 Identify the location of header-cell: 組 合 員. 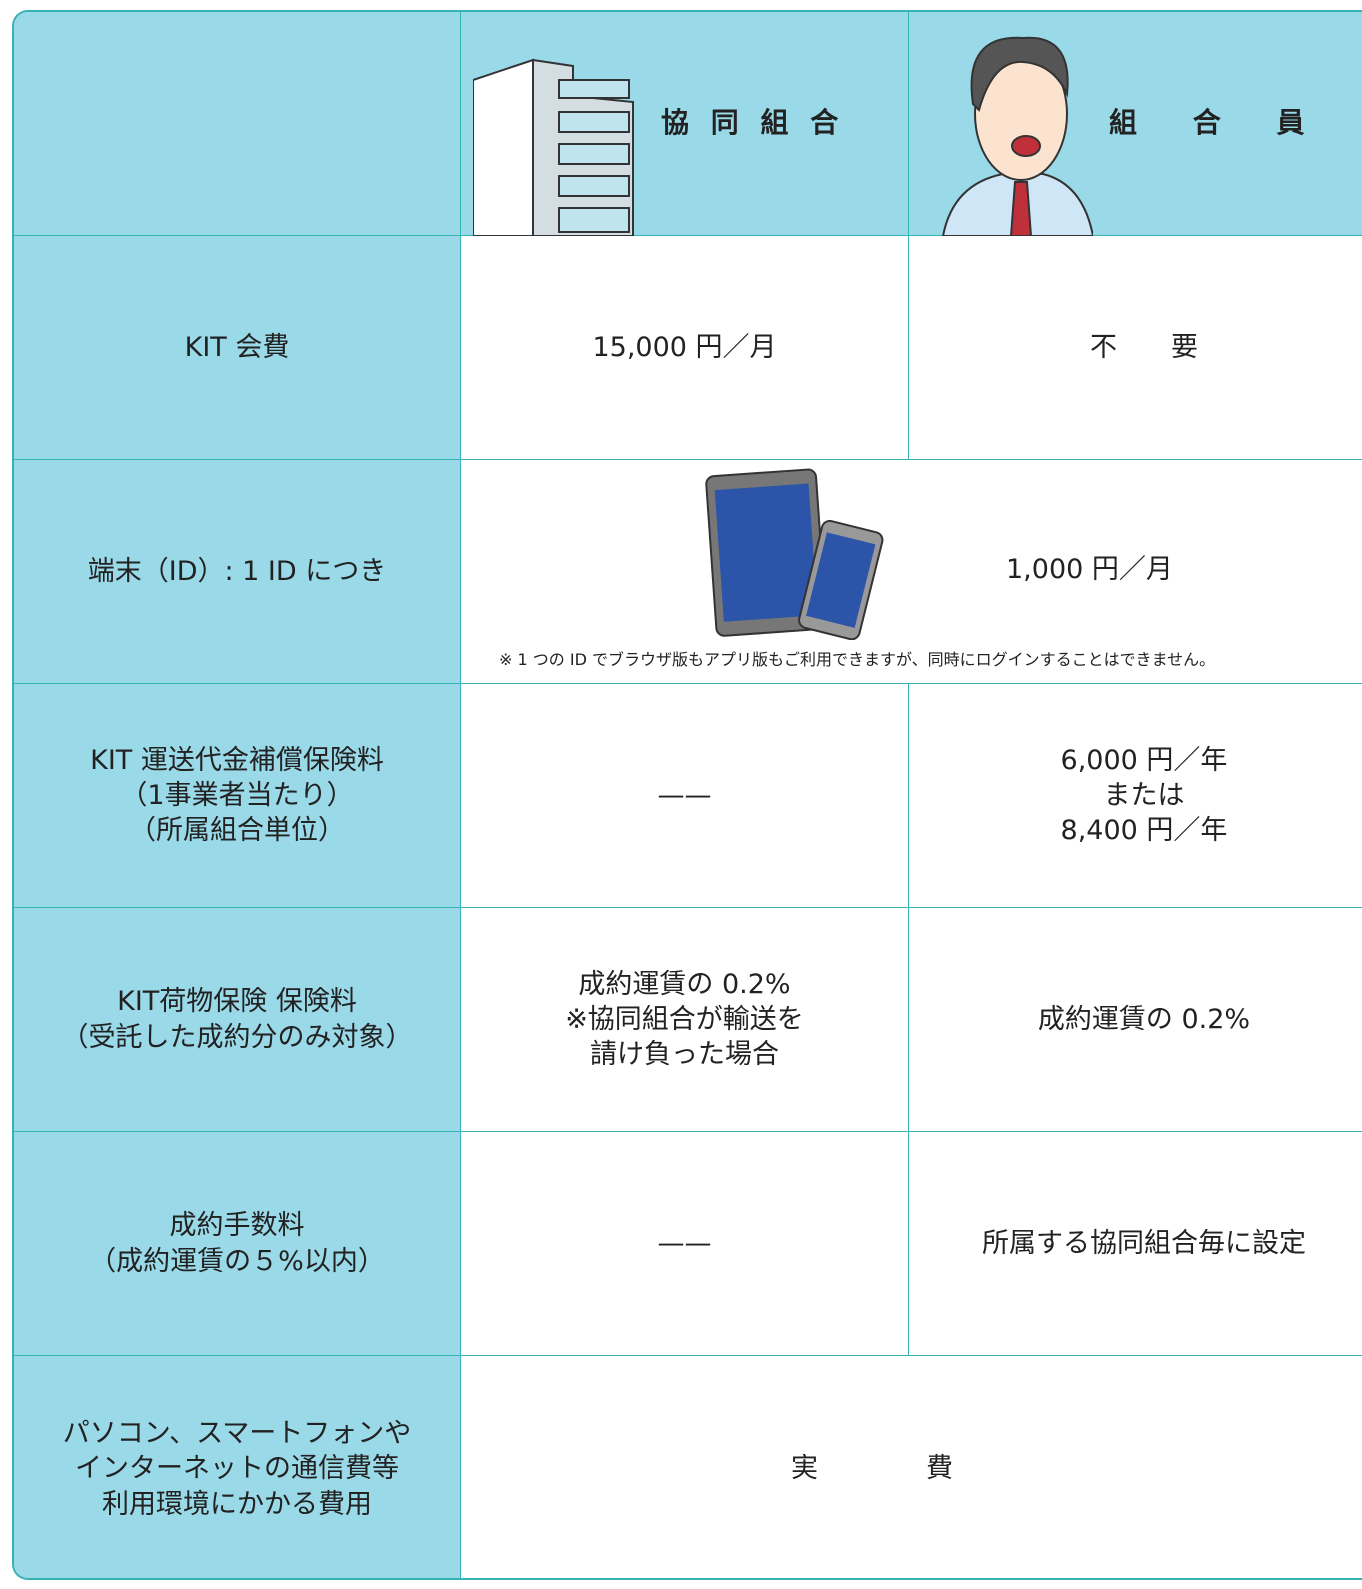
(1135, 124).